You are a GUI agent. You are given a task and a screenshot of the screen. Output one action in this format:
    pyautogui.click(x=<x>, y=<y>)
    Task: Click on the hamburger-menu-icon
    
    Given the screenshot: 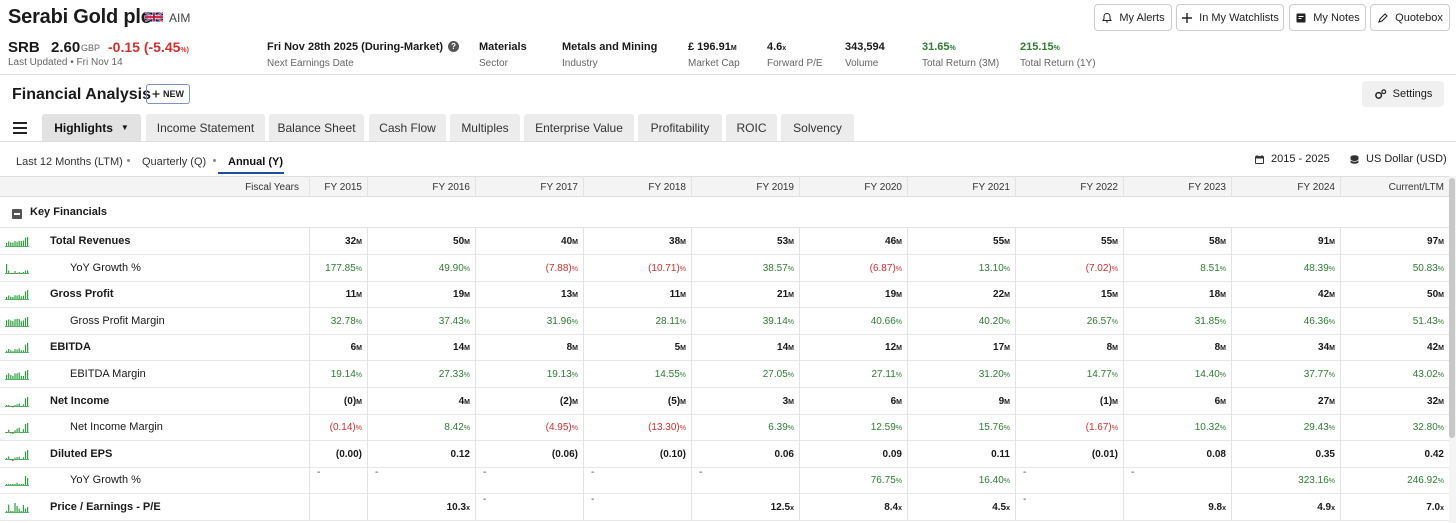 What is the action you would take?
    pyautogui.click(x=20, y=128)
    